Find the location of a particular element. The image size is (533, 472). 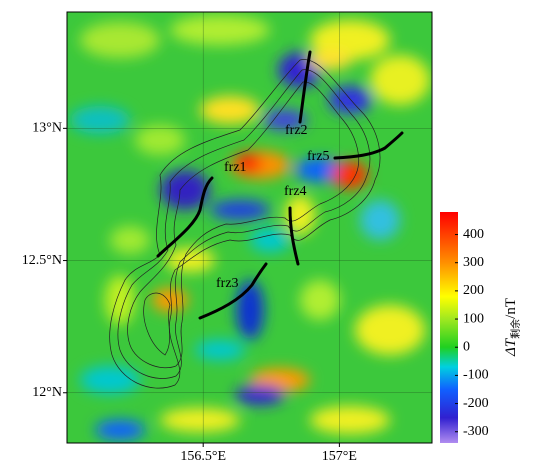

fault-label: frz1 is located at coordinates (235, 167).